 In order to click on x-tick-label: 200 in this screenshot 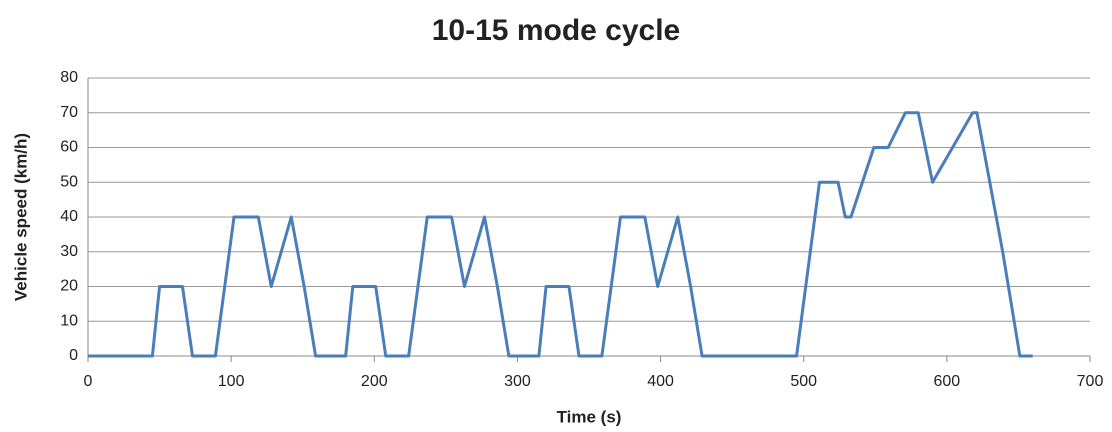, I will do `click(374, 381)`.